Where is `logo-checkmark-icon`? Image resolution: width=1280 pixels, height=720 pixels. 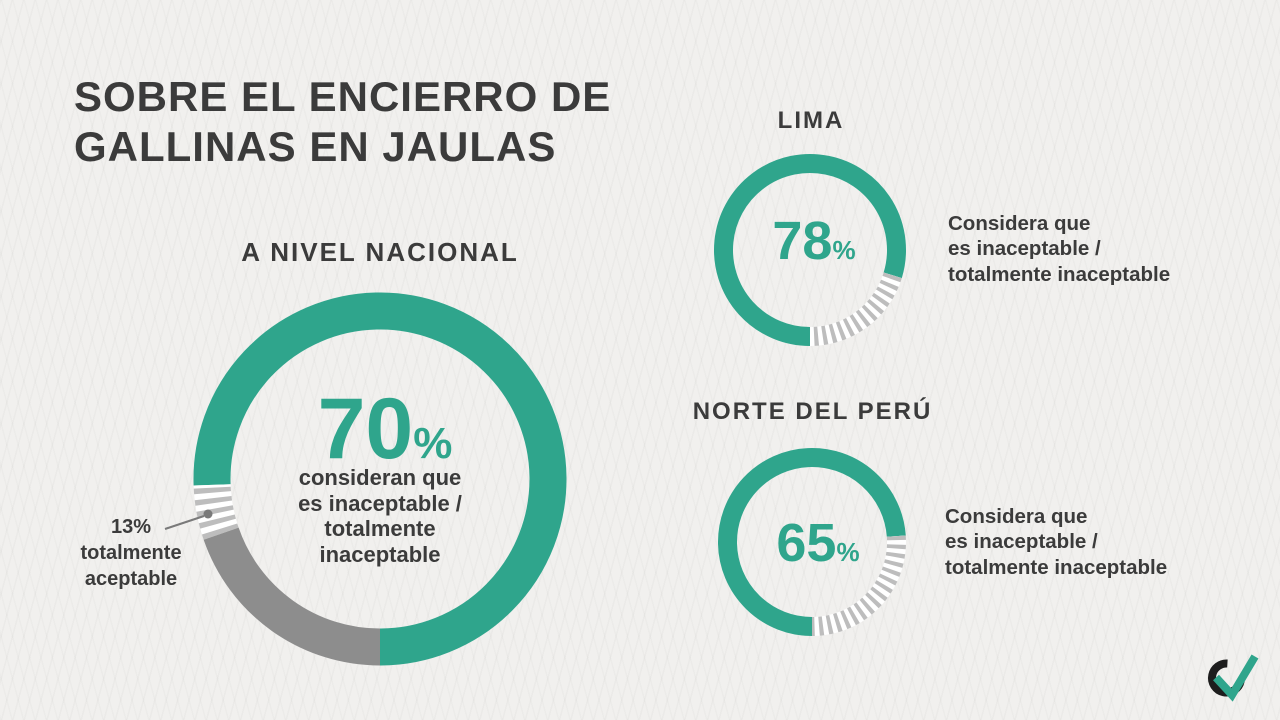 logo-checkmark-icon is located at coordinates (1236, 678).